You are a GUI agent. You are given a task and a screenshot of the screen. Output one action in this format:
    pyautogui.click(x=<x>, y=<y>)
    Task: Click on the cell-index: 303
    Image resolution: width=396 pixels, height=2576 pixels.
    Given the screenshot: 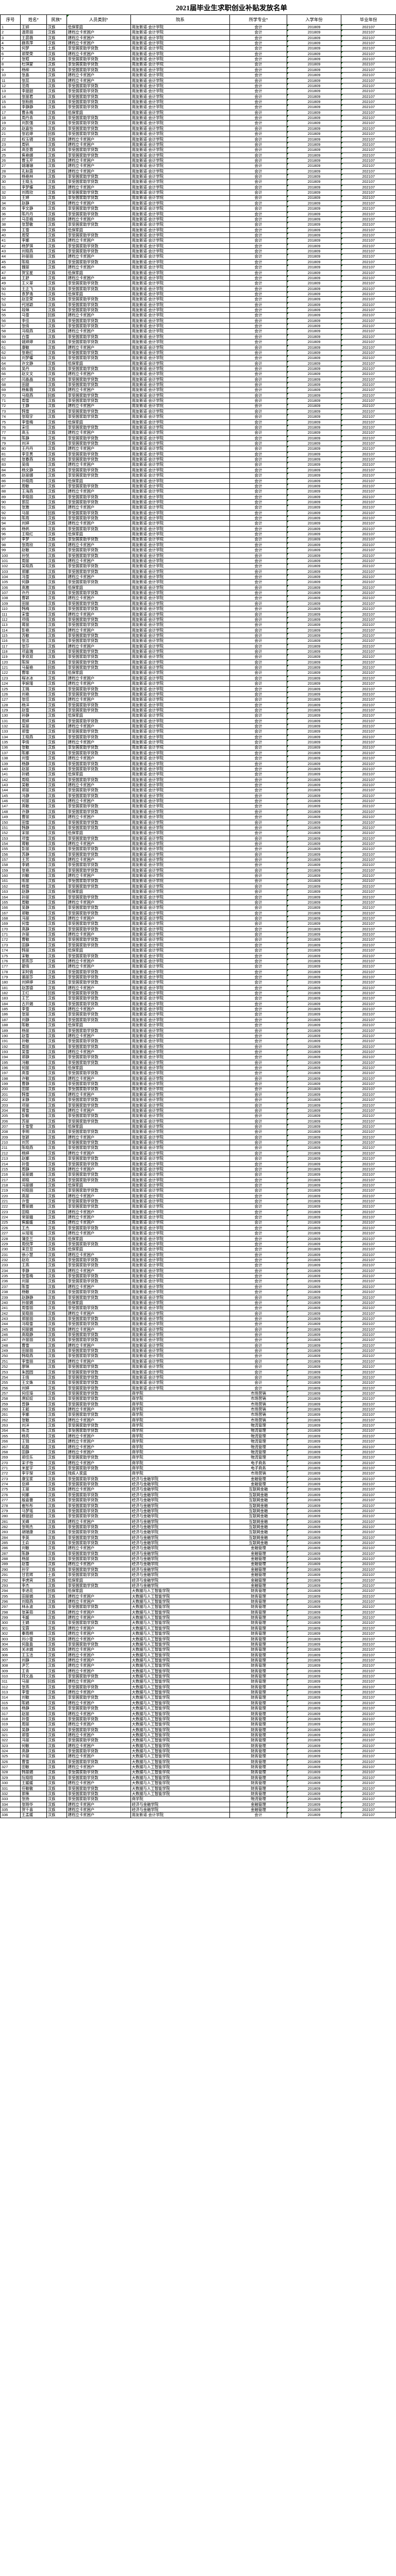 What is the action you would take?
    pyautogui.click(x=10, y=1639)
    